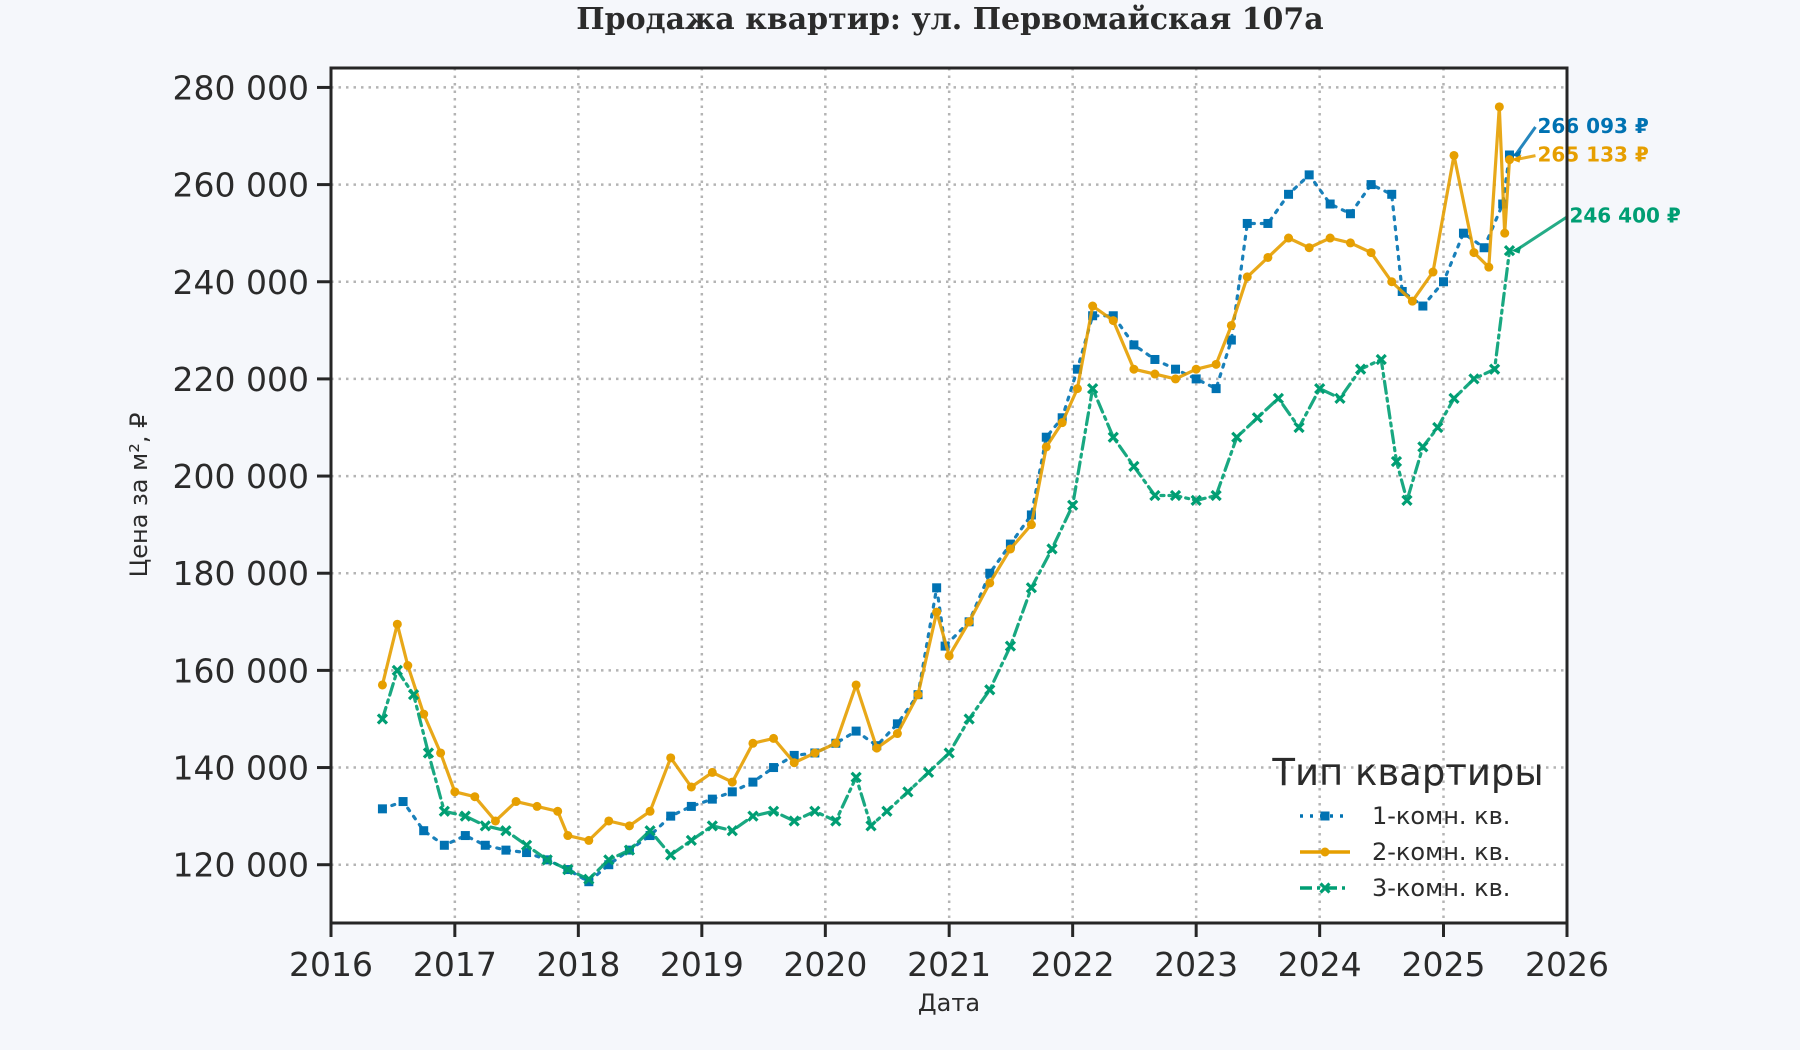 The height and width of the screenshot is (1050, 1800). What do you see at coordinates (241, 670) in the screenshot?
I see `y-tick-label: 160 000` at bounding box center [241, 670].